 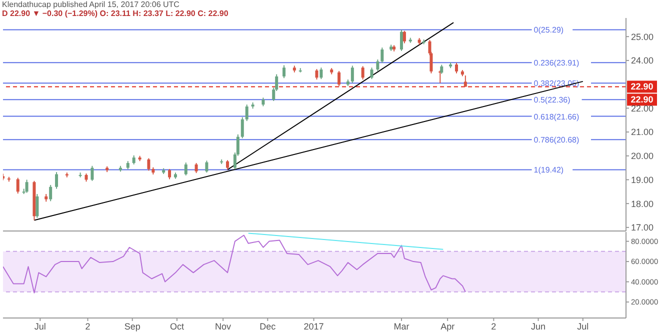 What do you see at coordinates (642, 99) in the screenshot?
I see `text: 22.90` at bounding box center [642, 99].